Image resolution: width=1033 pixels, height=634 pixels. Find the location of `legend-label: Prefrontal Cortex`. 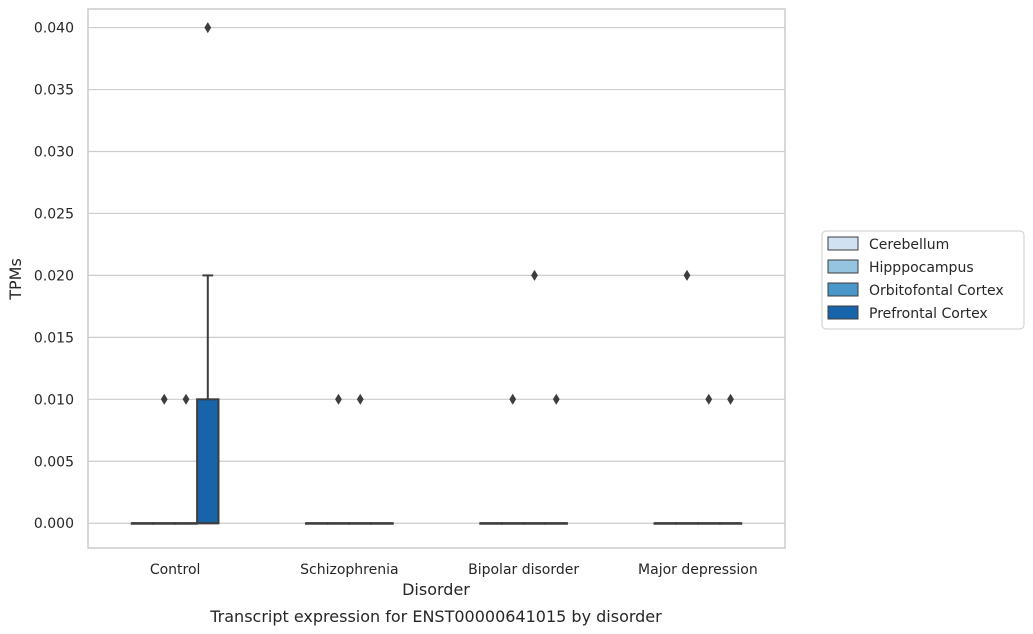

legend-label: Prefrontal Cortex is located at coordinates (928, 314).